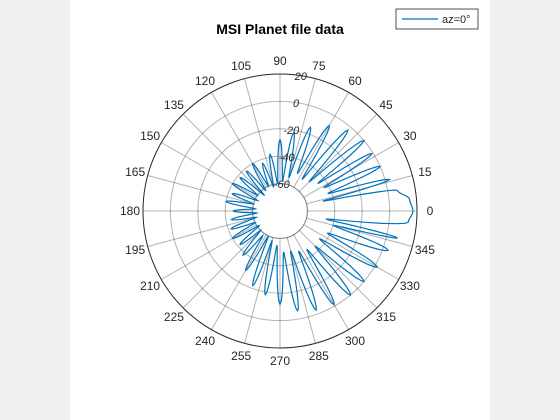 The width and height of the screenshot is (560, 420). Describe the element at coordinates (296, 104) in the screenshot. I see `r-tick-label: 0` at that location.